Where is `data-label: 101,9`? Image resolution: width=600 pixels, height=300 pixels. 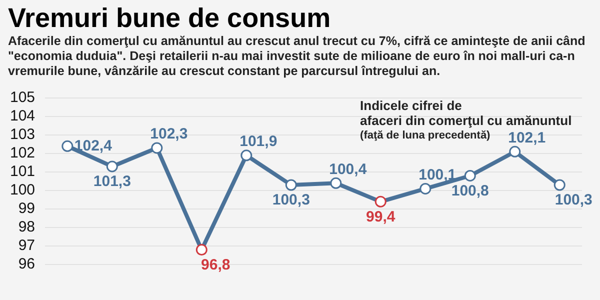 data-label: 101,9 is located at coordinates (259, 141).